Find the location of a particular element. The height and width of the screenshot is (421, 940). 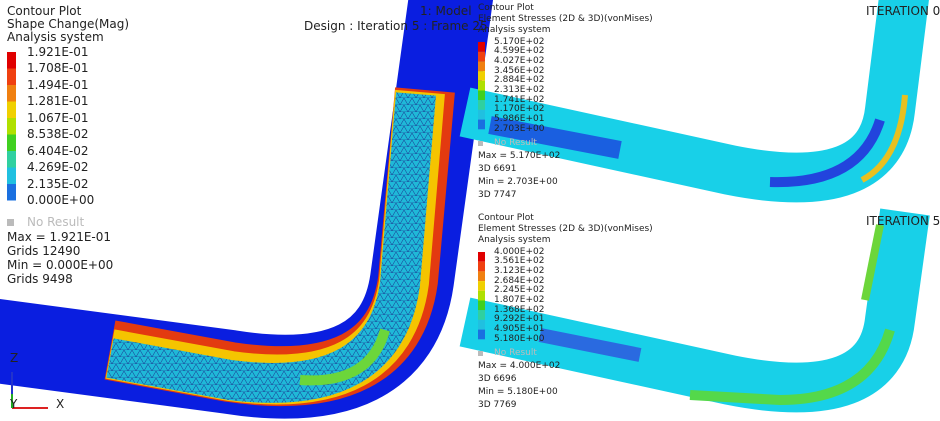

legend-value: 2.313E+02 is located at coordinates (519, 90).